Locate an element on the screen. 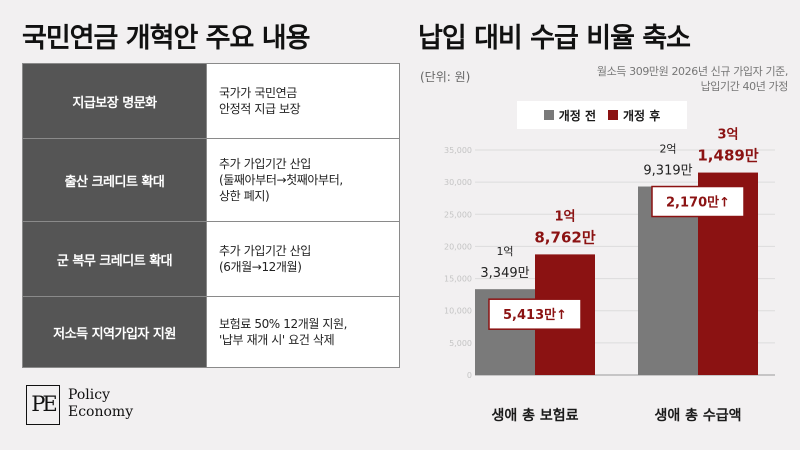 This screenshot has width=800, height=450. x-category-label: 생애 총 수급액 is located at coordinates (697, 415).